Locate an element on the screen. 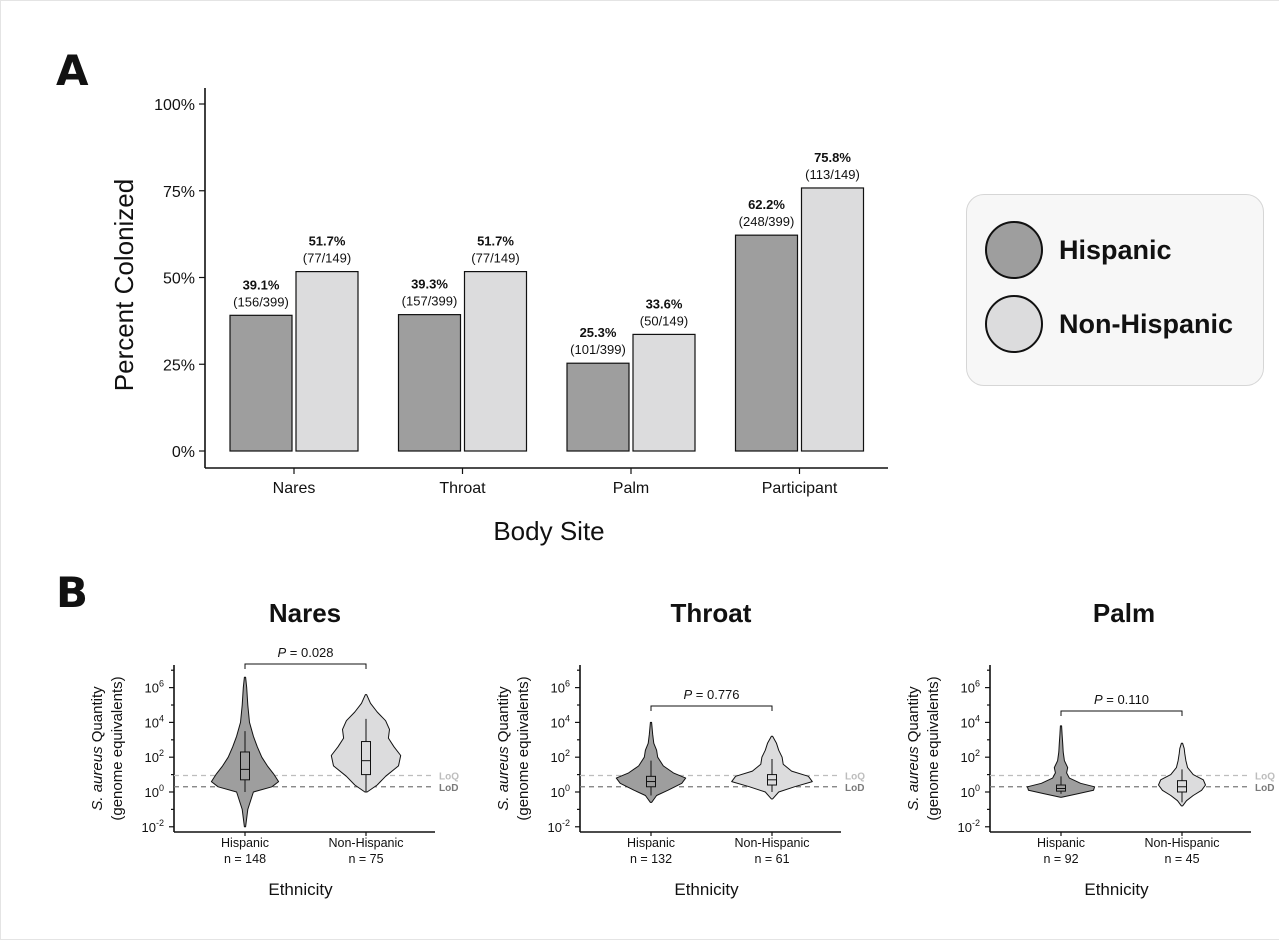  bar-palm-hispanic is located at coordinates (598, 407).